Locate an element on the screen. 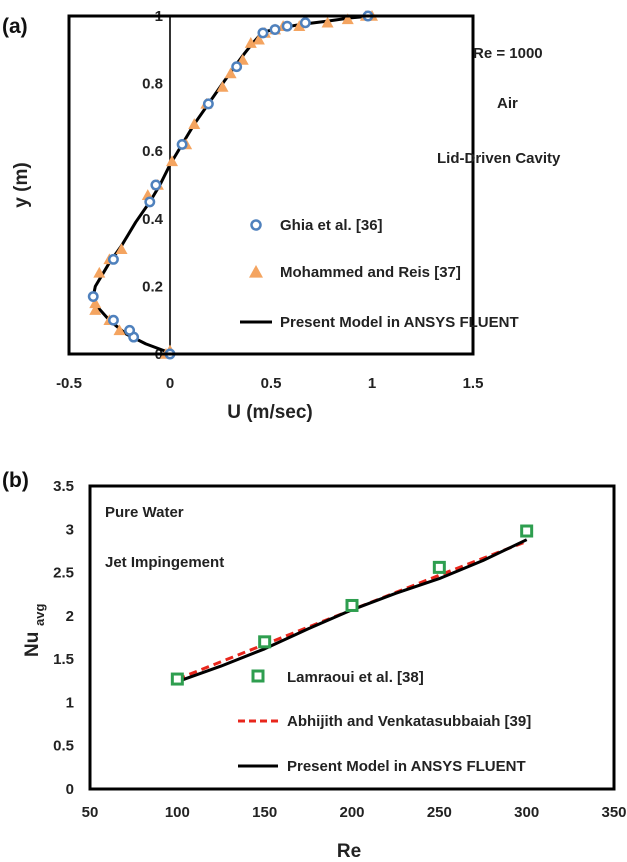 This screenshot has width=627, height=862. legend-b-model-label: Present Model in ANSYS FLUENT is located at coordinates (406, 766).